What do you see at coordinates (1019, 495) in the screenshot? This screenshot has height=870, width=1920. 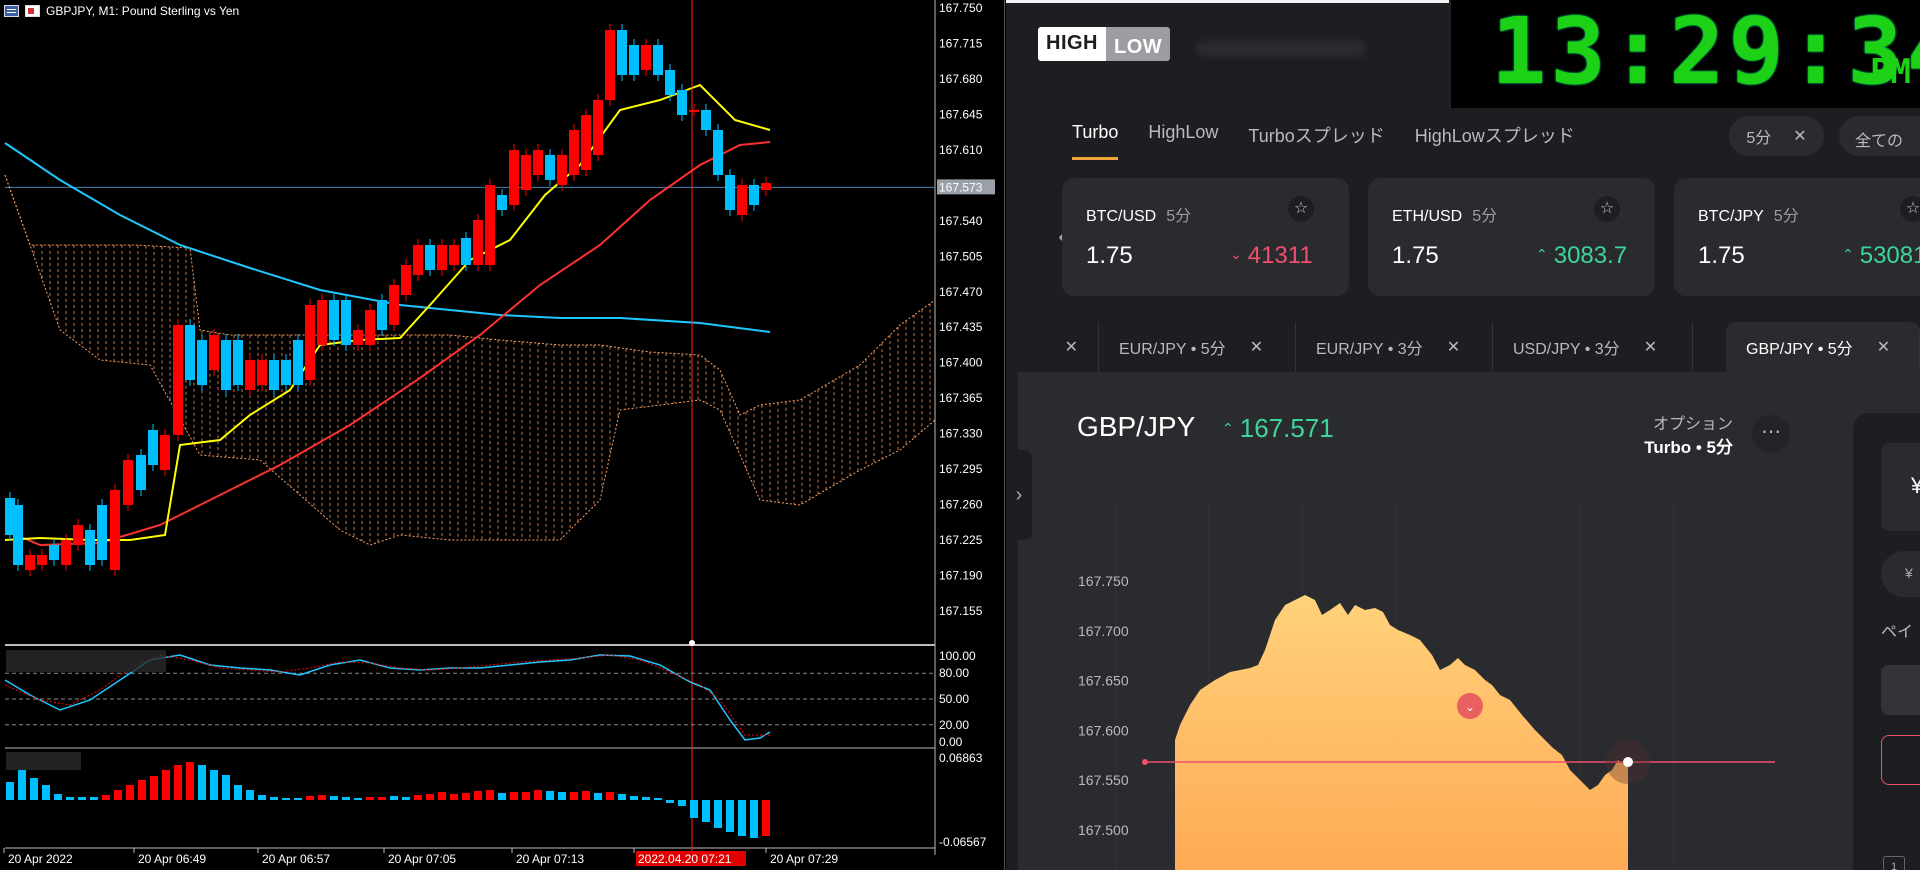 I see `chevron-right-icon: ›` at bounding box center [1019, 495].